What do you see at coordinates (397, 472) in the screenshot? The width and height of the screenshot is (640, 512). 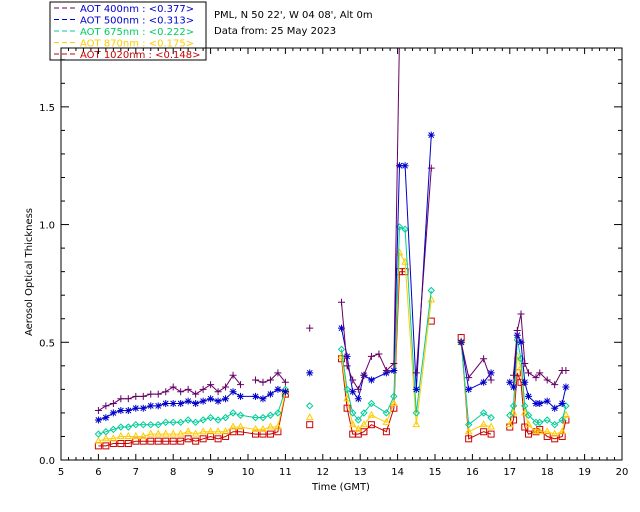 I see `x-tick-label: 14` at bounding box center [397, 472].